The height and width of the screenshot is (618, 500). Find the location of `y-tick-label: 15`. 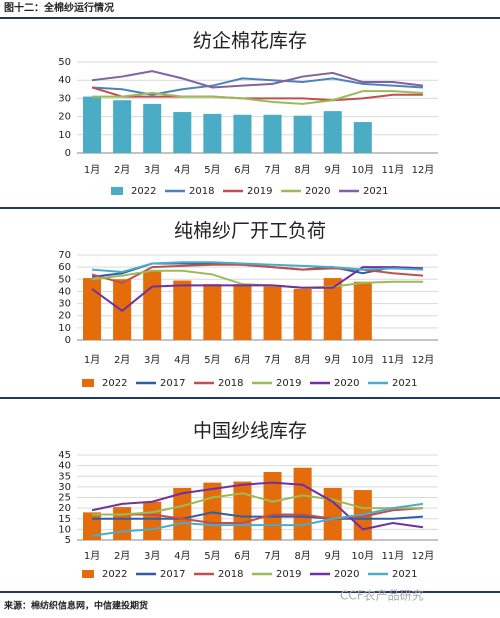

y-tick-label: 15 is located at coordinates (64, 519).